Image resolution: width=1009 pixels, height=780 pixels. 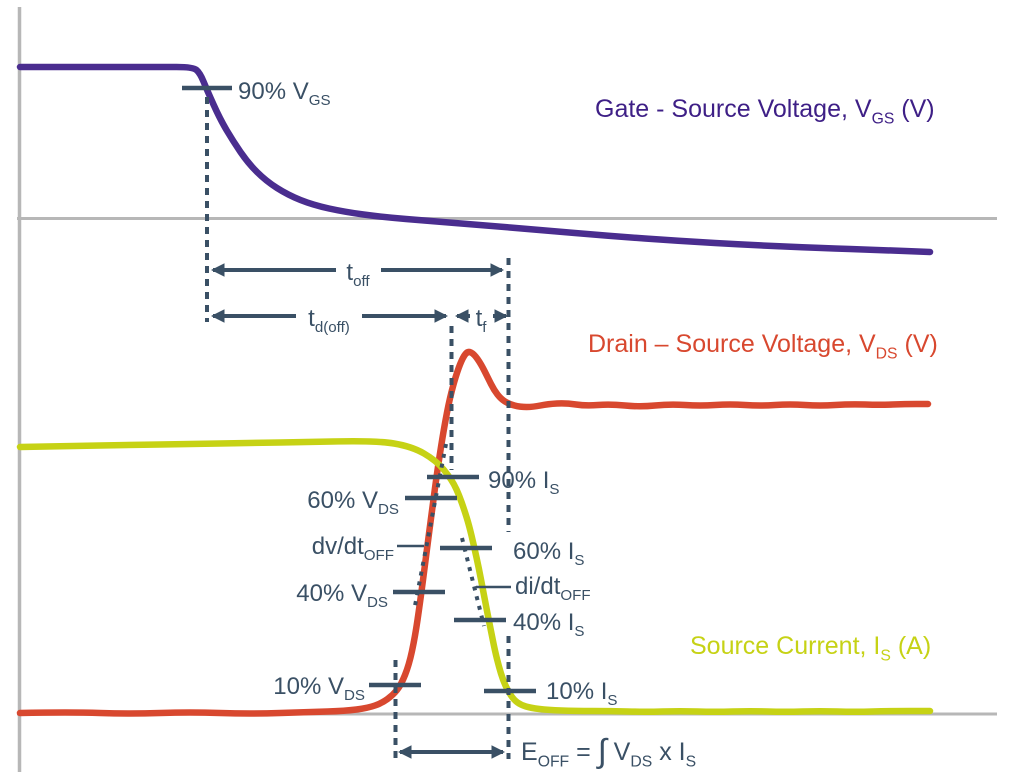 What do you see at coordinates (581, 693) in the screenshot?
I see `label-10pct-is: 10% IS` at bounding box center [581, 693].